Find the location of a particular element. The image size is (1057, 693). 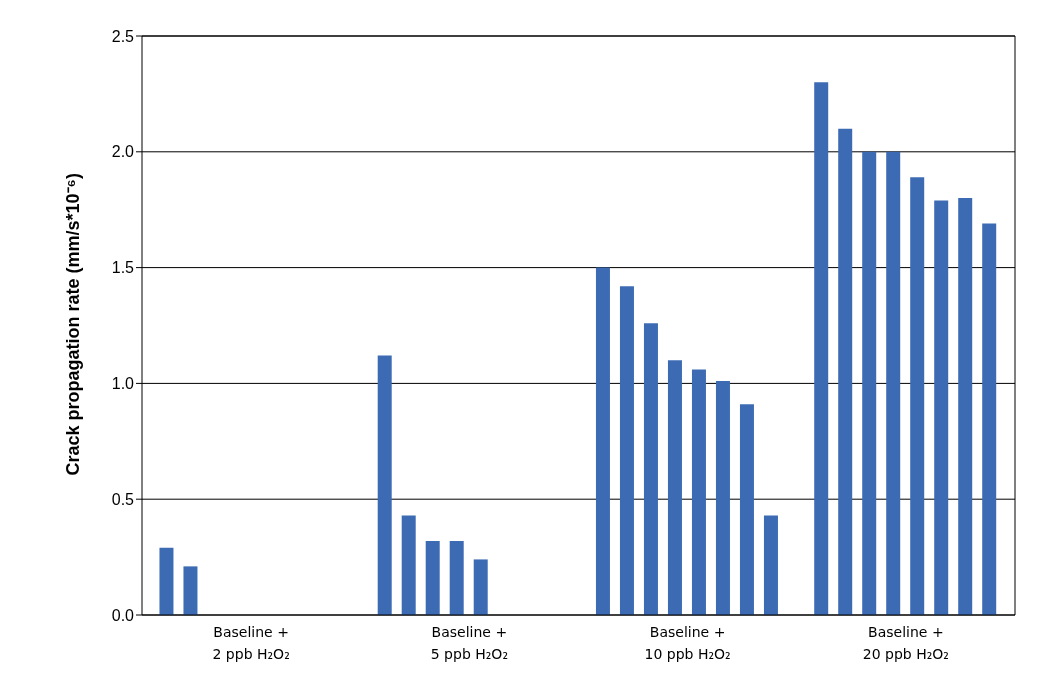

y-tick-label: 2.0 is located at coordinates (123, 152).